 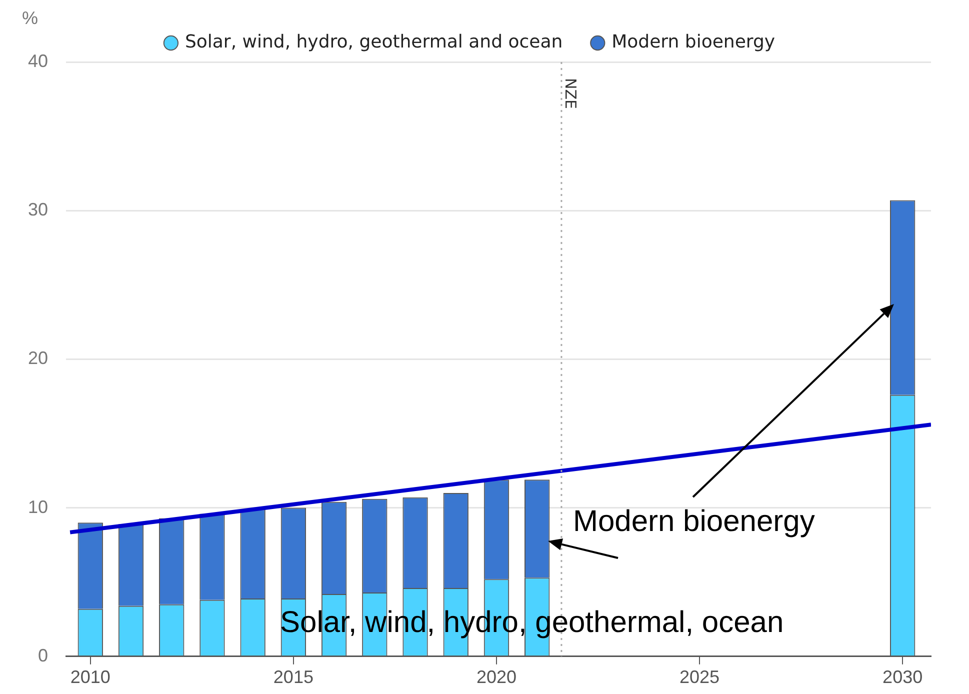 What do you see at coordinates (38, 506) in the screenshot?
I see `y-tick-label: 10` at bounding box center [38, 506].